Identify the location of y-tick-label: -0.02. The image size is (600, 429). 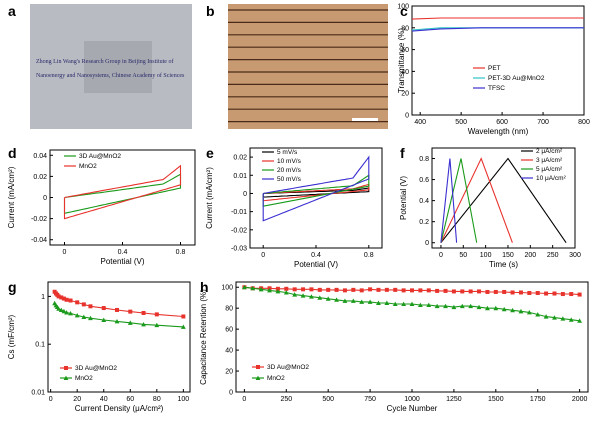
(39, 219).